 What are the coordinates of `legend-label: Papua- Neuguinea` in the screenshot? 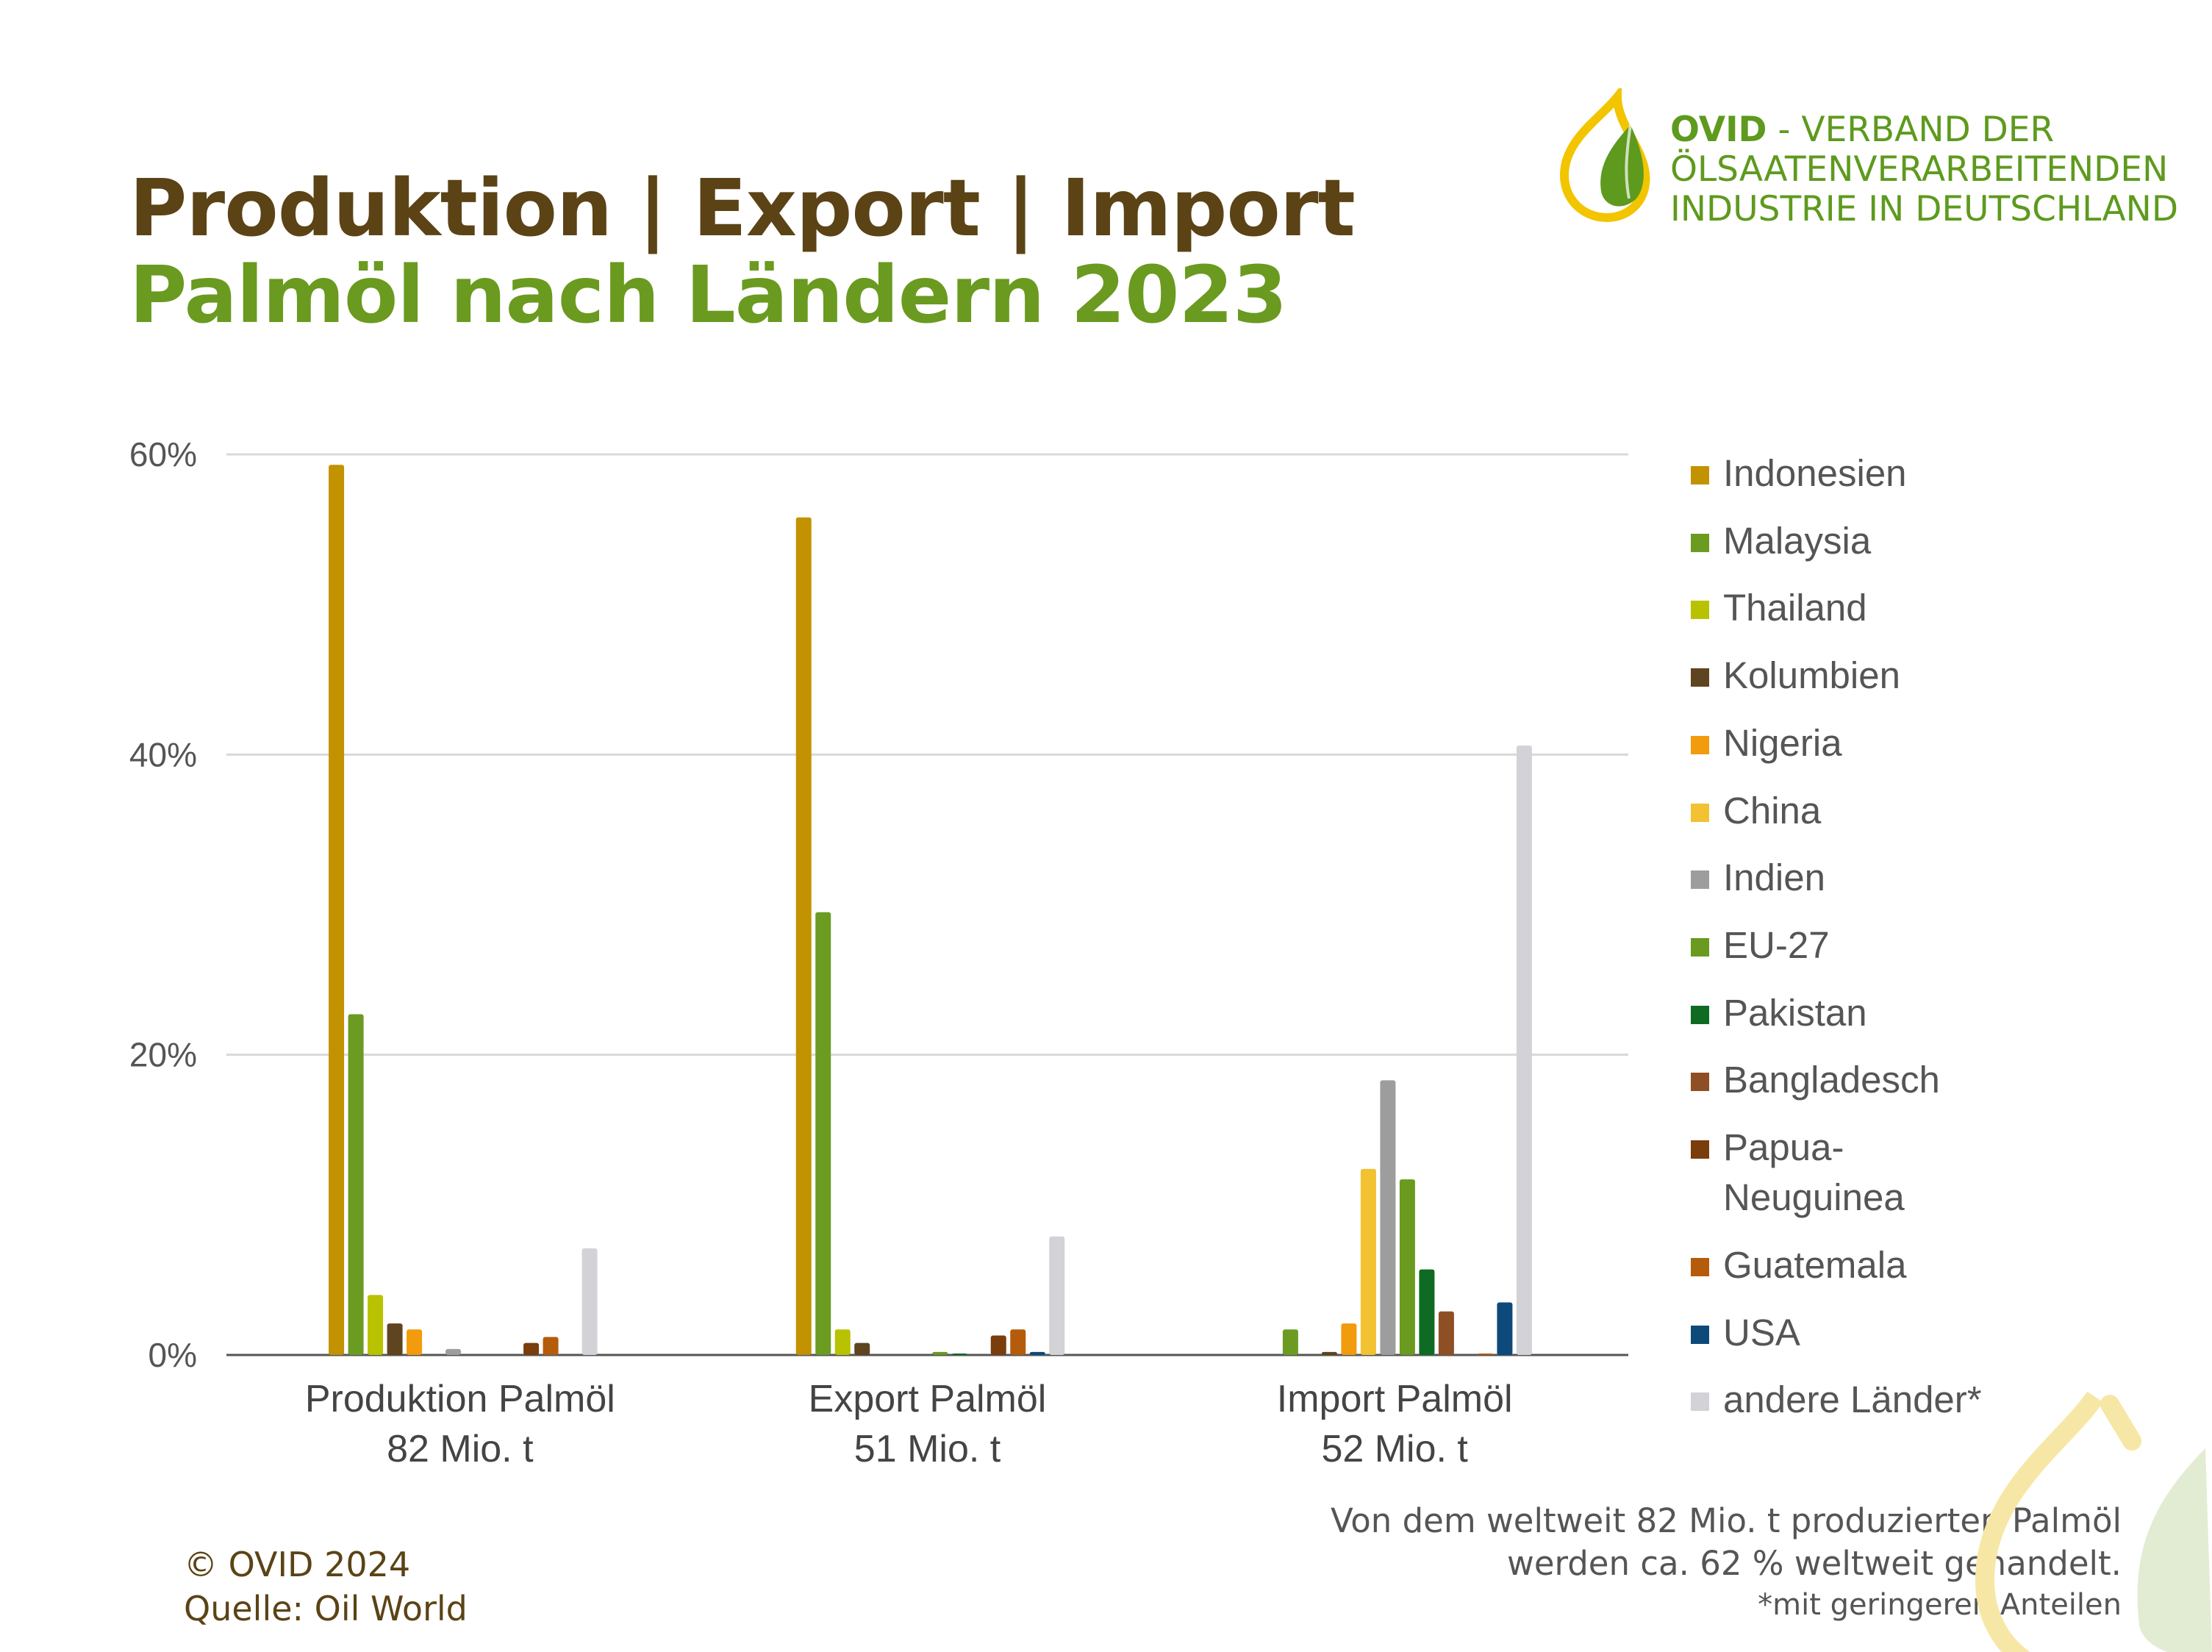 It's located at (1814, 1172).